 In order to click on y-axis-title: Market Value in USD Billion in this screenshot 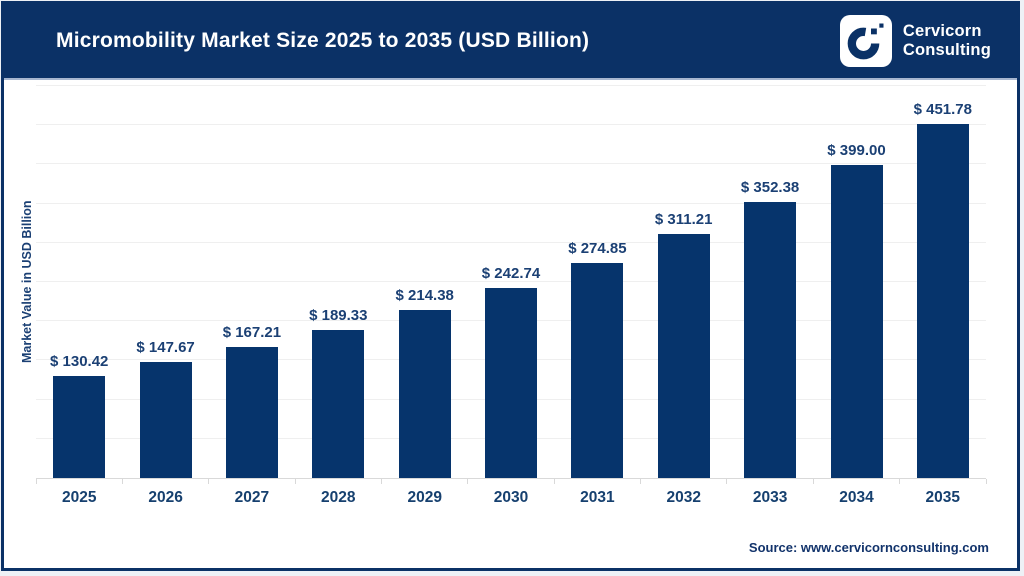, I will do `click(27, 282)`.